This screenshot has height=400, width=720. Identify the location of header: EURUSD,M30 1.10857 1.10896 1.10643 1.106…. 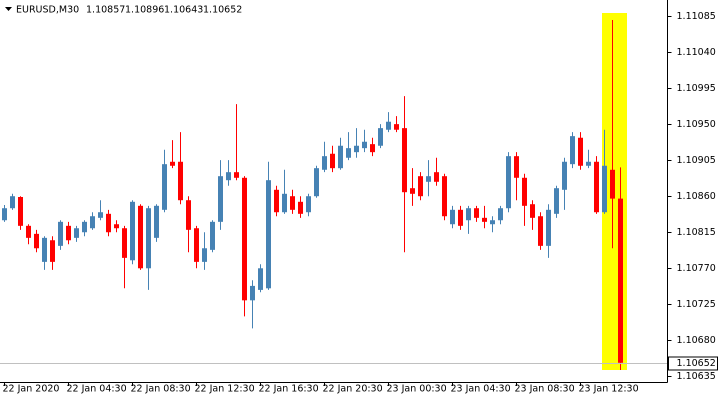
(123, 10).